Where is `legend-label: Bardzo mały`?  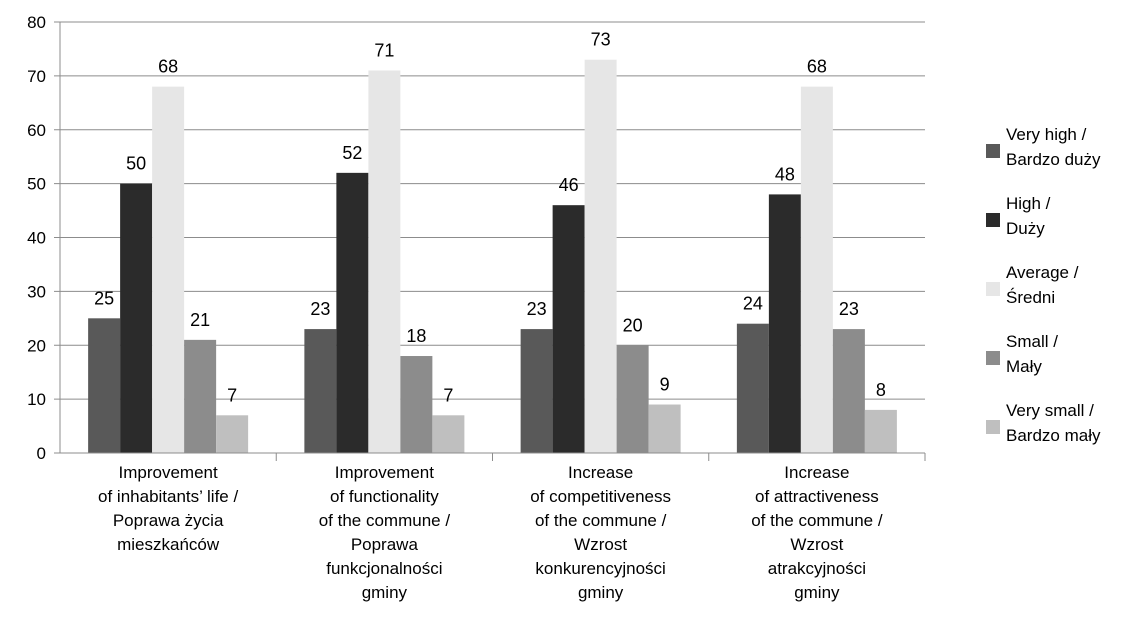
legend-label: Bardzo mały is located at coordinates (1053, 435).